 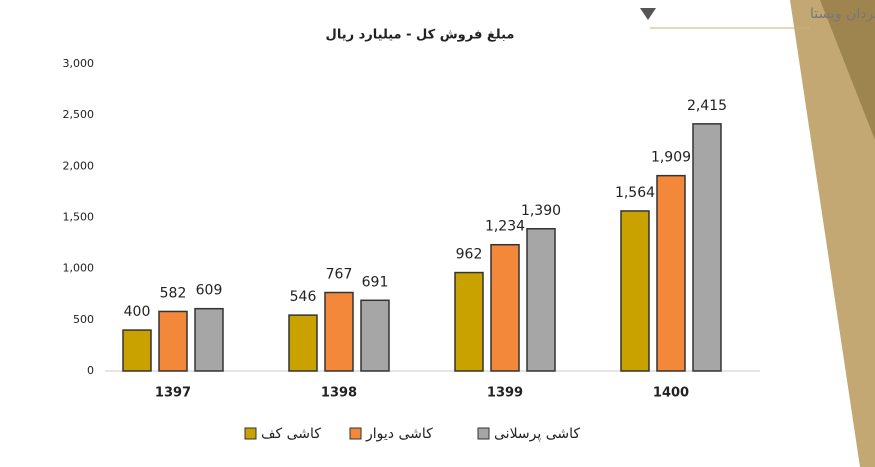 What do you see at coordinates (173, 393) in the screenshot?
I see `x-tick-label: 1397` at bounding box center [173, 393].